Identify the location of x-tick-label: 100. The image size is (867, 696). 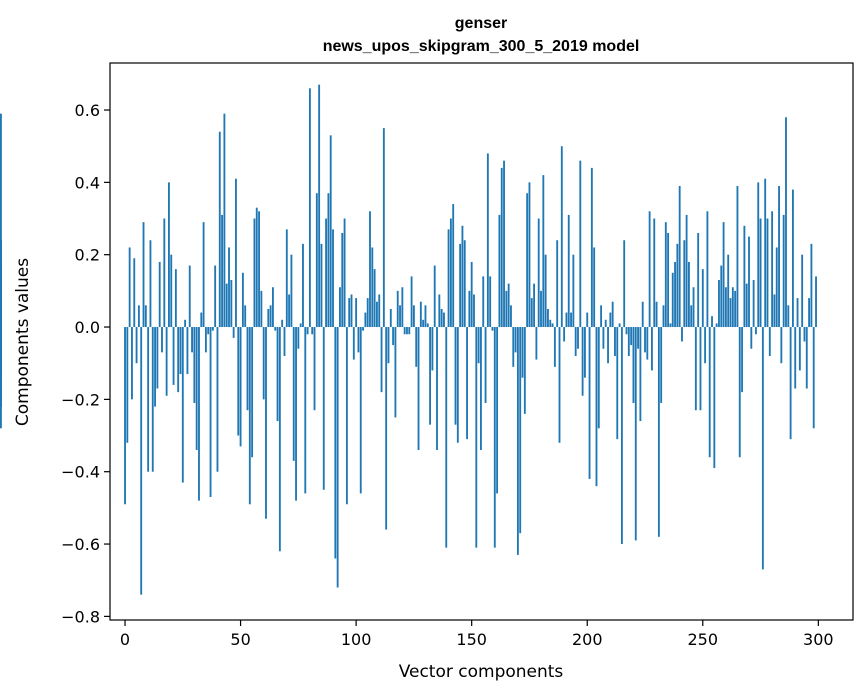
(356, 639).